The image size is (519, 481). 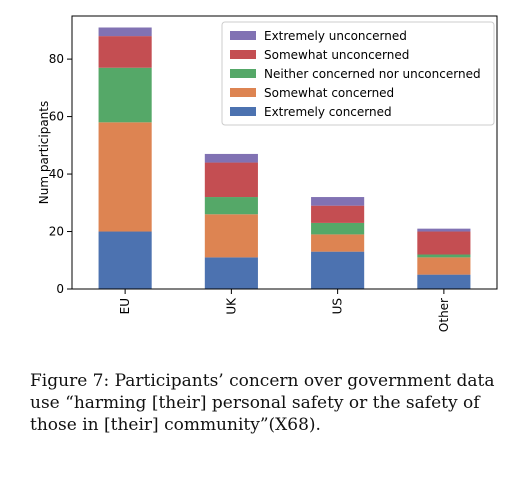 What do you see at coordinates (125, 306) in the screenshot?
I see `x-tick-label-eu: EU` at bounding box center [125, 306].